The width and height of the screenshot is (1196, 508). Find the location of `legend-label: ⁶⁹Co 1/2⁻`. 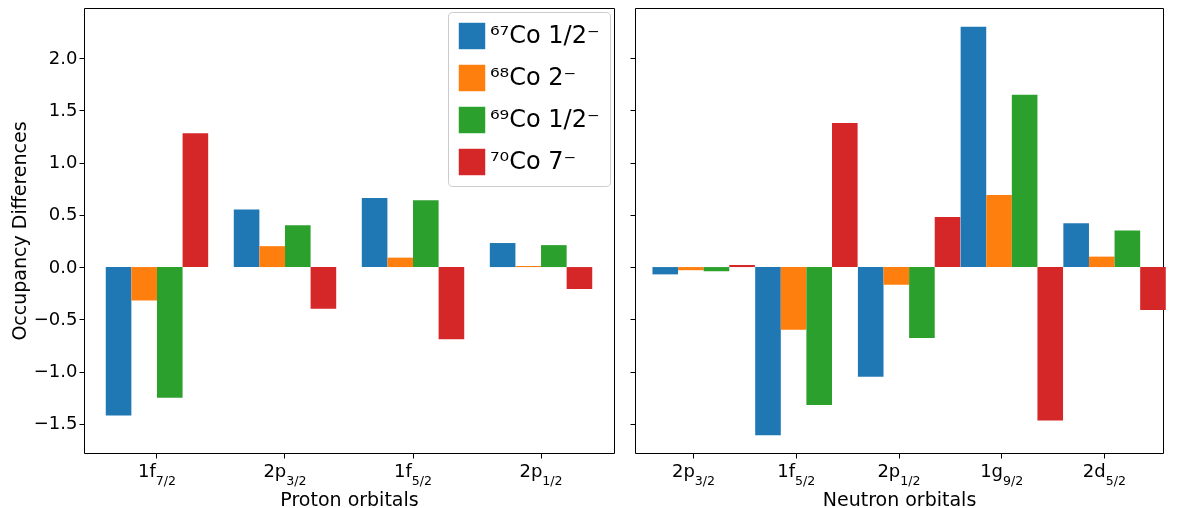

legend-label: ⁶⁹Co 1/2⁻ is located at coordinates (545, 119).